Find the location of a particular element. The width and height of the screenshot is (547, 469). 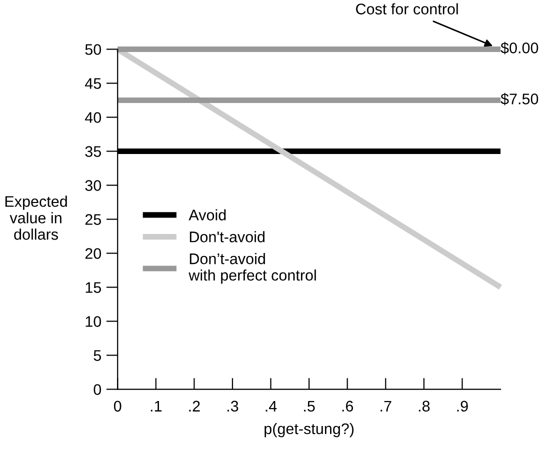

y-tick-label: 45 is located at coordinates (92, 83).